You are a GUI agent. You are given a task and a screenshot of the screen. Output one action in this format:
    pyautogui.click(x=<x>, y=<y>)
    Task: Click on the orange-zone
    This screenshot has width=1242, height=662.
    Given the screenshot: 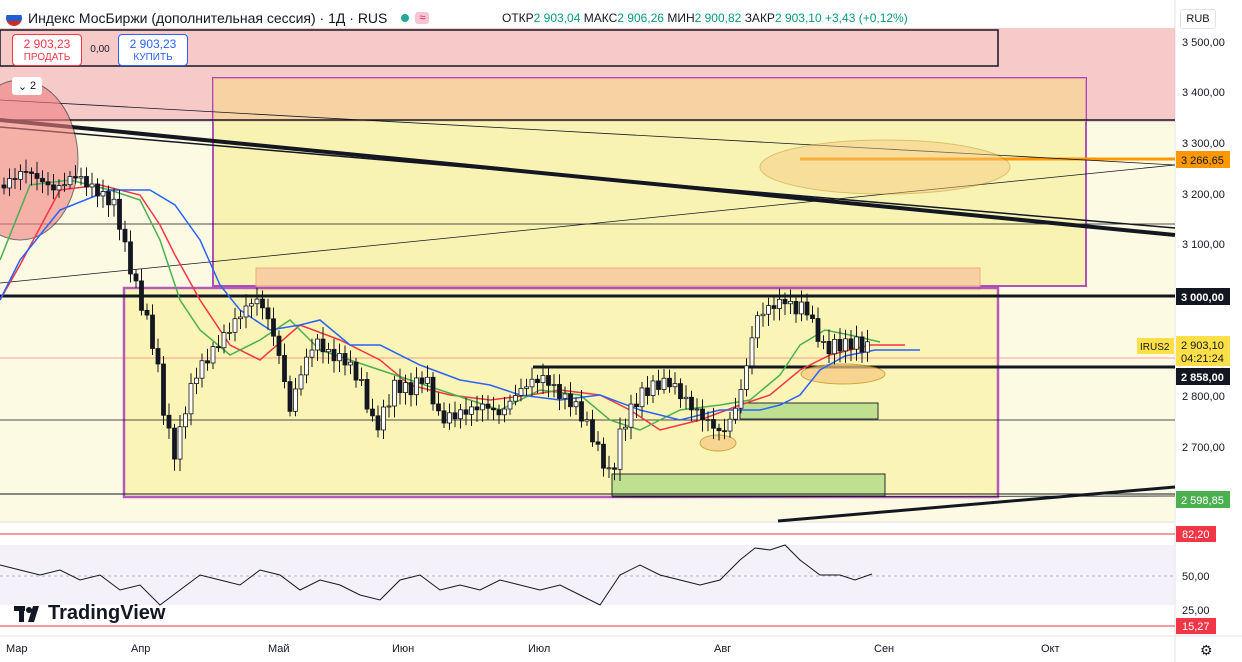 What is the action you would take?
    pyautogui.click(x=618, y=279)
    